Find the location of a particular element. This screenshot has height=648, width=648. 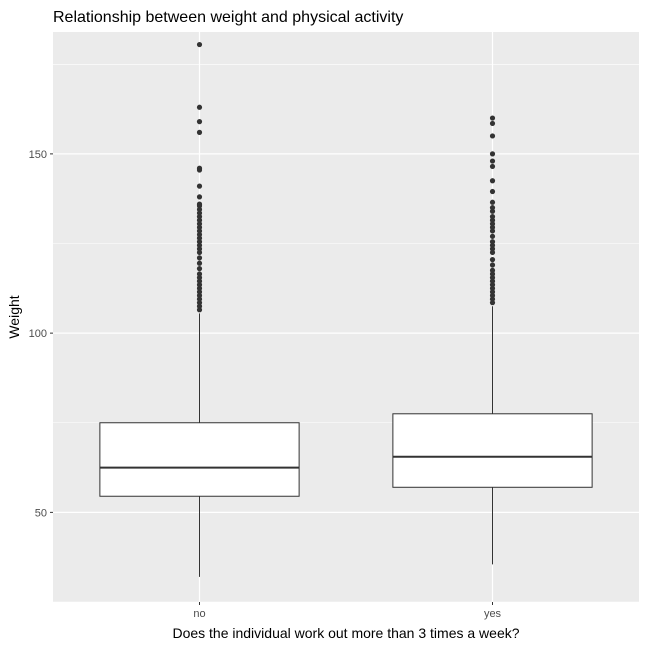

y-tick-label: 50 is located at coordinates (41, 513).